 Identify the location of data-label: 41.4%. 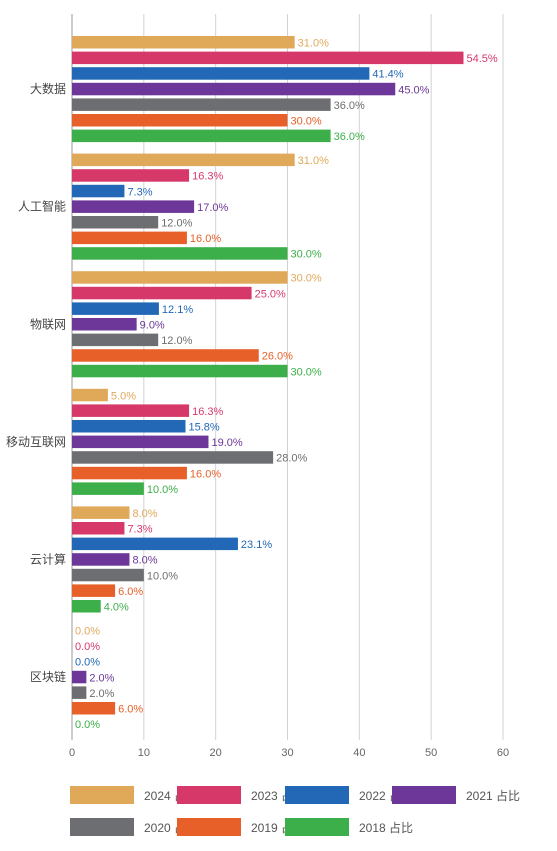
(387, 75).